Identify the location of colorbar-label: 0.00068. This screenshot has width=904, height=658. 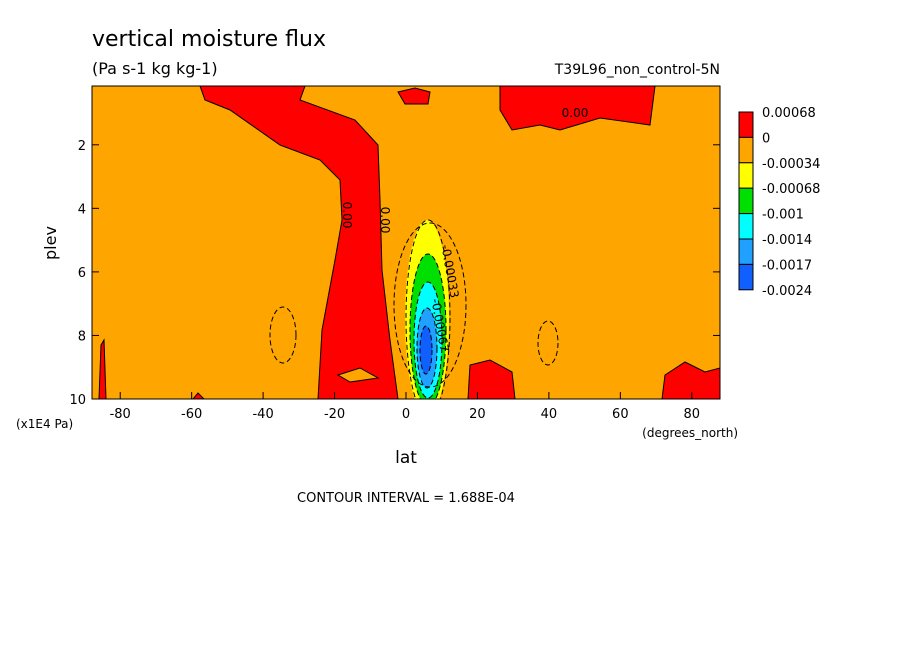
(789, 113).